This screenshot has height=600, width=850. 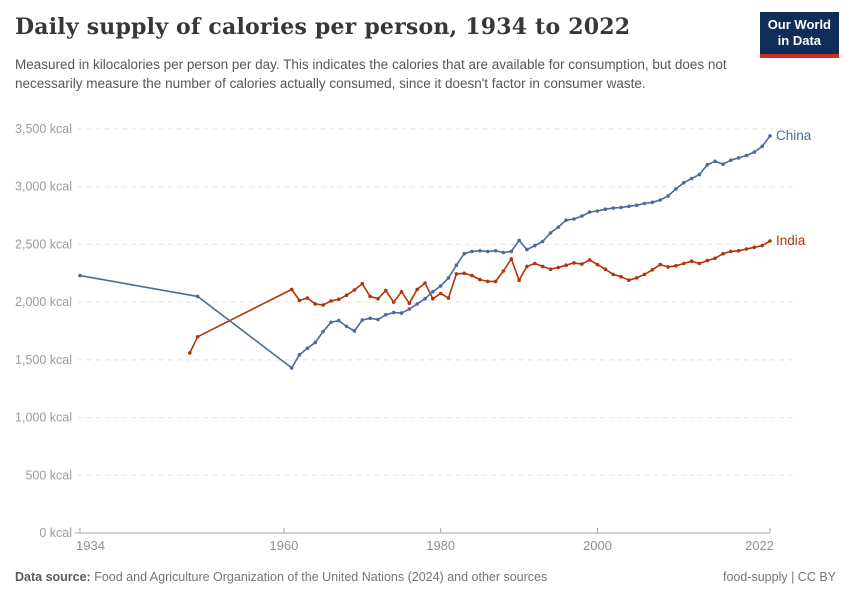 I want to click on series-label-china: China, so click(x=794, y=135).